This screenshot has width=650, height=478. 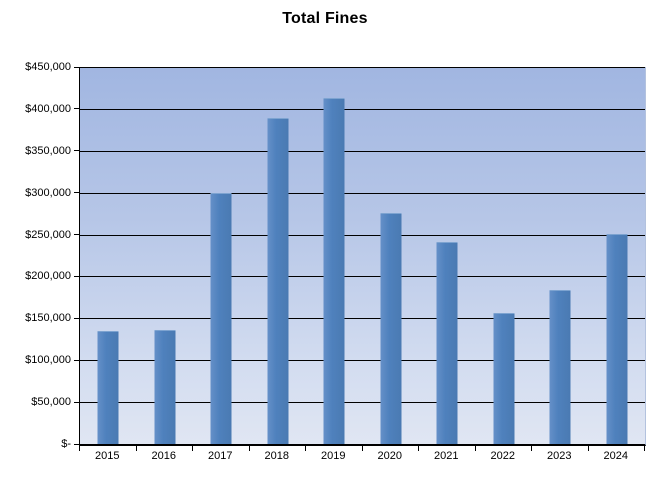 What do you see at coordinates (617, 338) in the screenshot?
I see `bar-2024` at bounding box center [617, 338].